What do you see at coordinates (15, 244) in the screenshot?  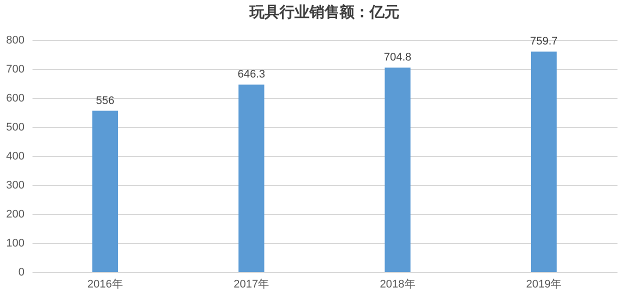 I see `y-tick-label: 100` at bounding box center [15, 244].